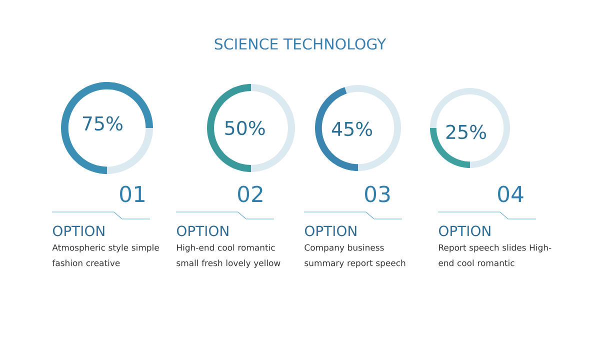  I want to click on text: 03, so click(377, 194).